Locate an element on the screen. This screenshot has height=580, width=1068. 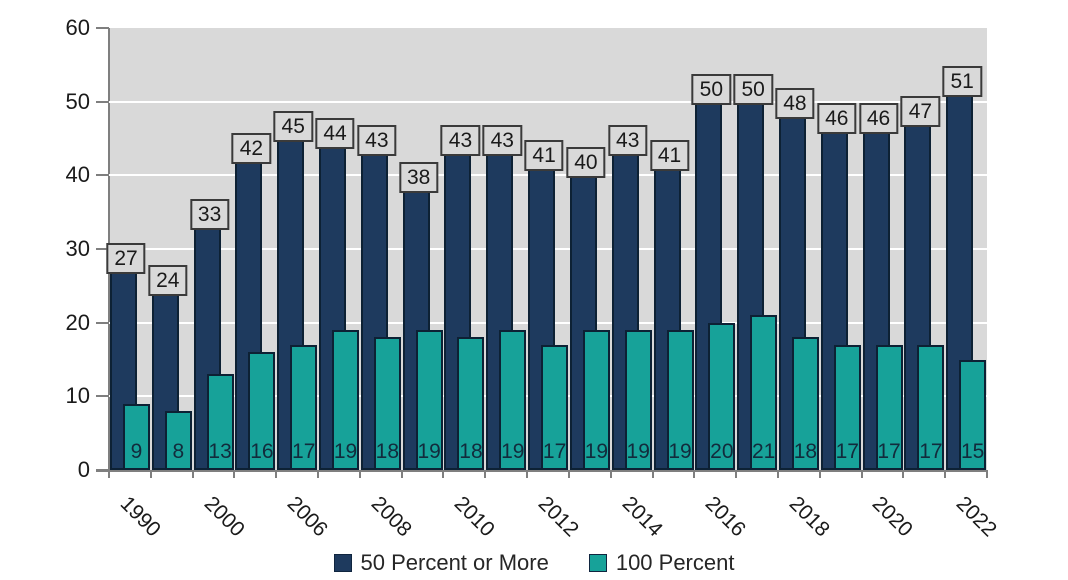
x-axis-category-label: 2014 is located at coordinates (642, 517).